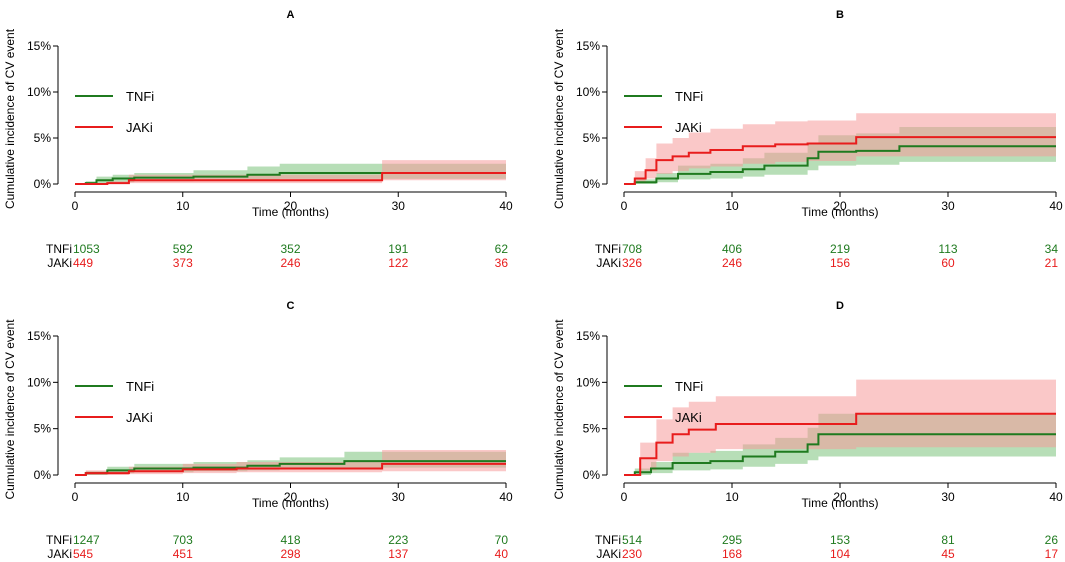 The image size is (1065, 562). Describe the element at coordinates (732, 554) in the screenshot. I see `risk-count-jaki: 168` at that location.